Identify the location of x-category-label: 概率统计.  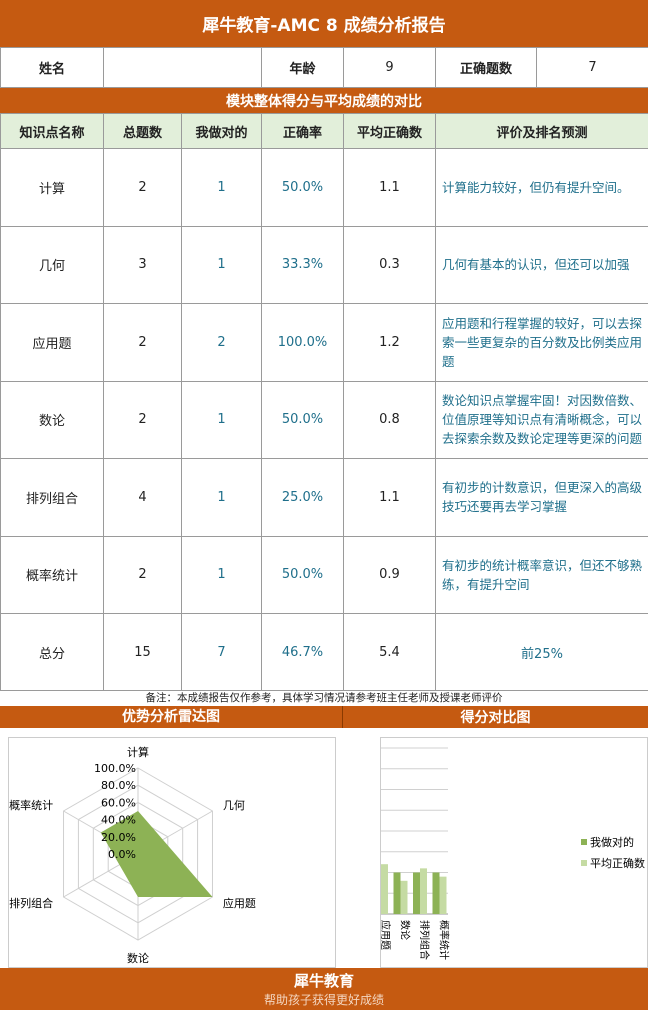
(443, 940).